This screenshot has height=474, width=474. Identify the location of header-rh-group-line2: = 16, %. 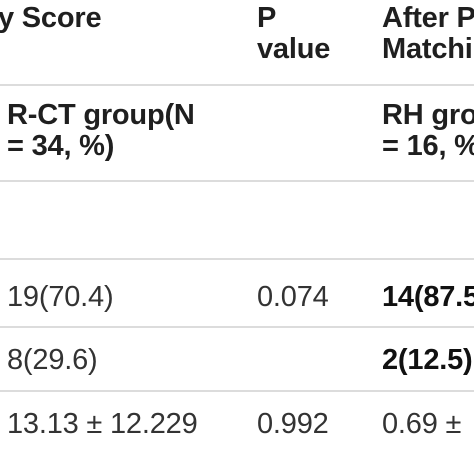
(428, 146).